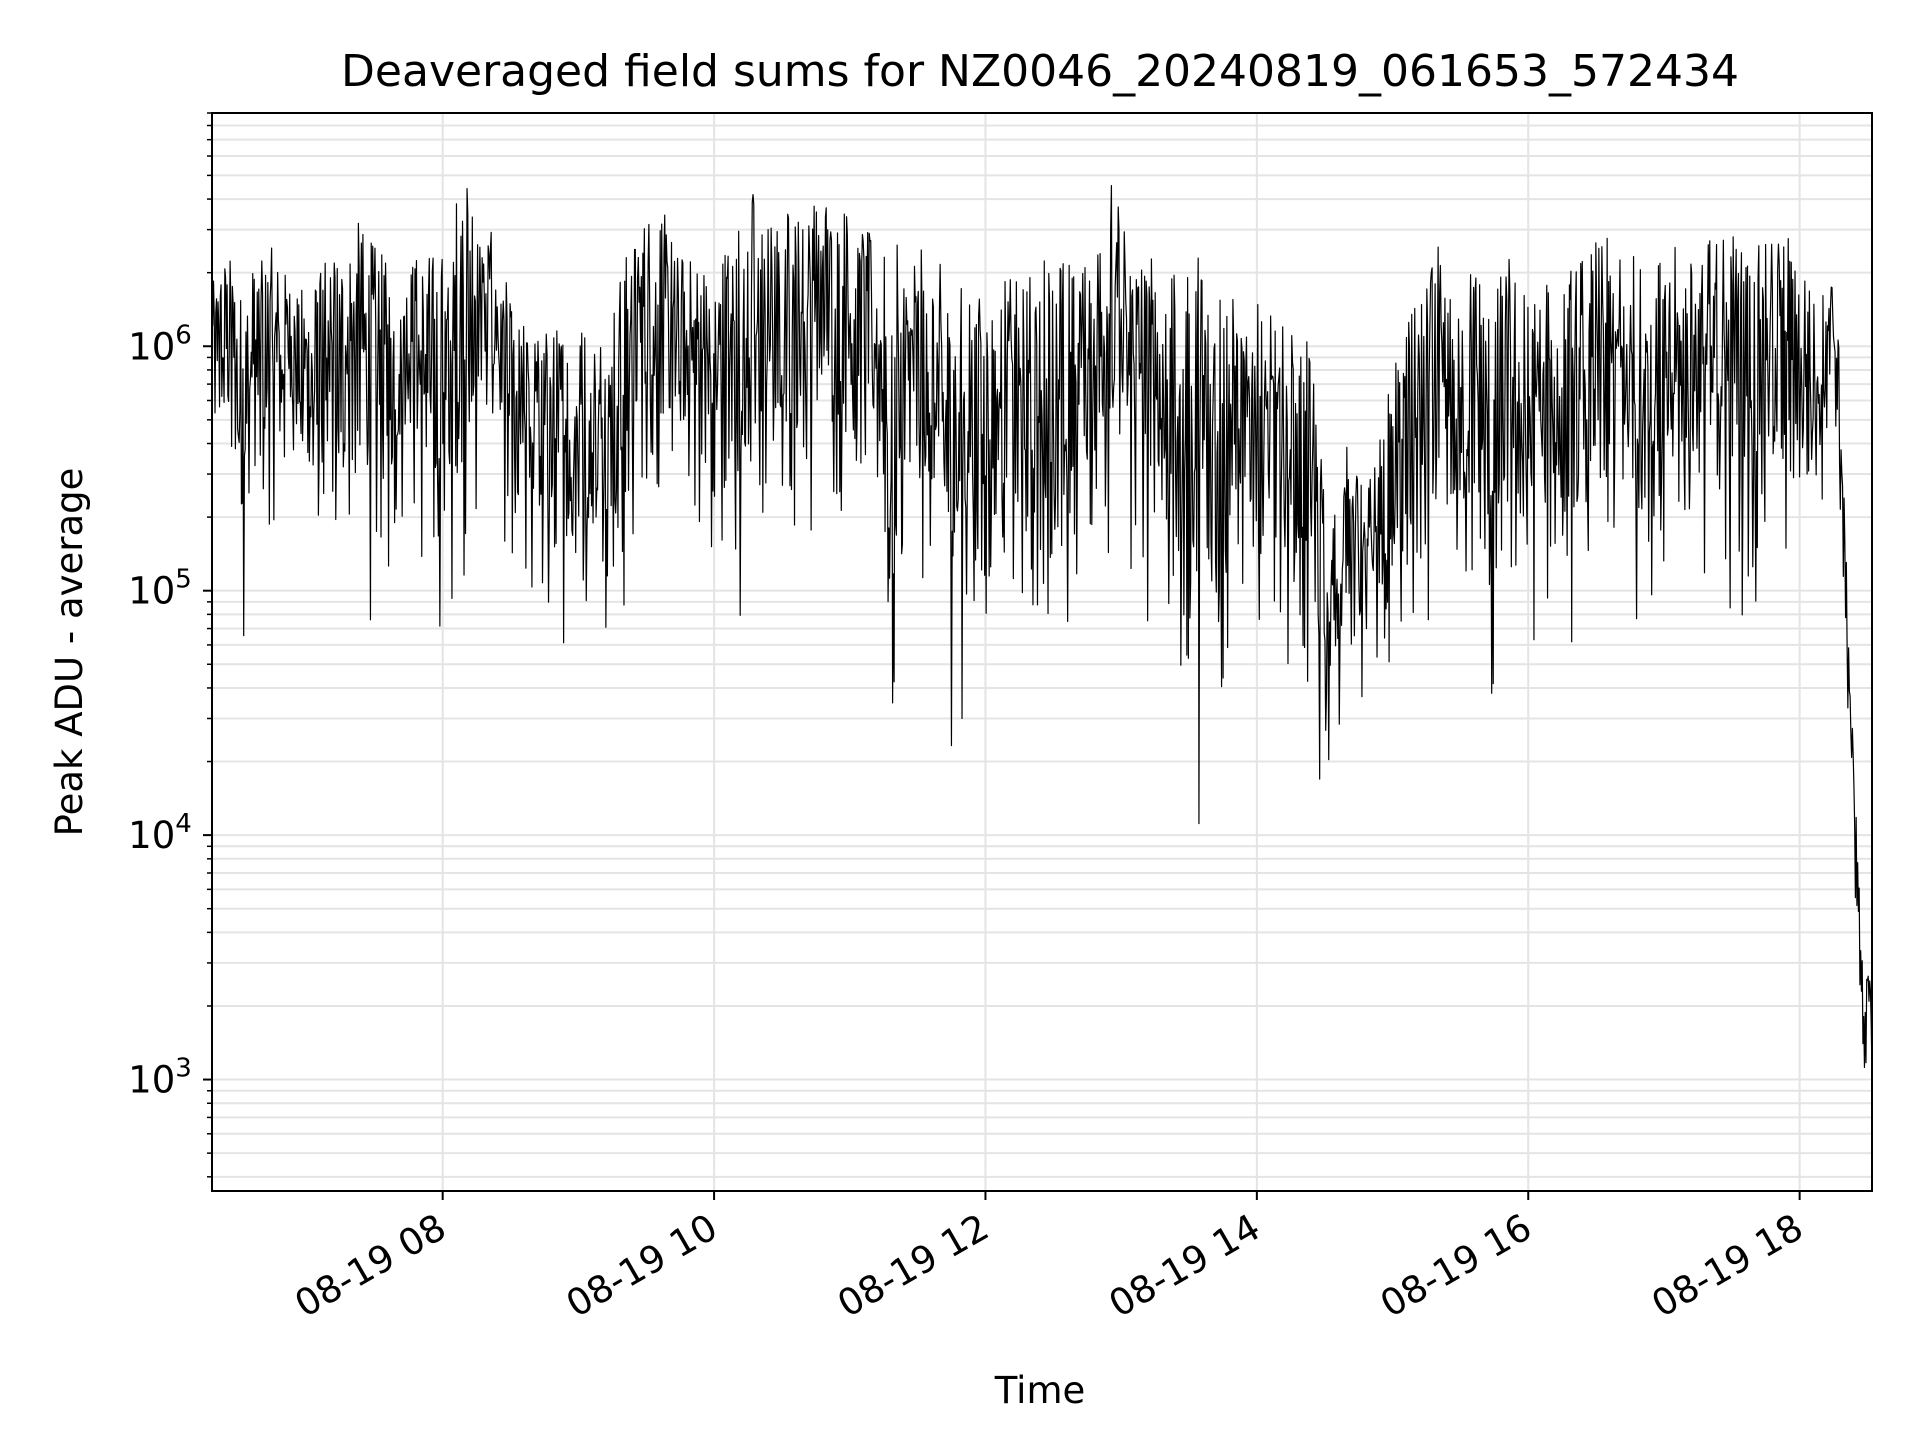  Describe the element at coordinates (69, 652) in the screenshot. I see `y-axis-label: Peak ADU - average` at that location.